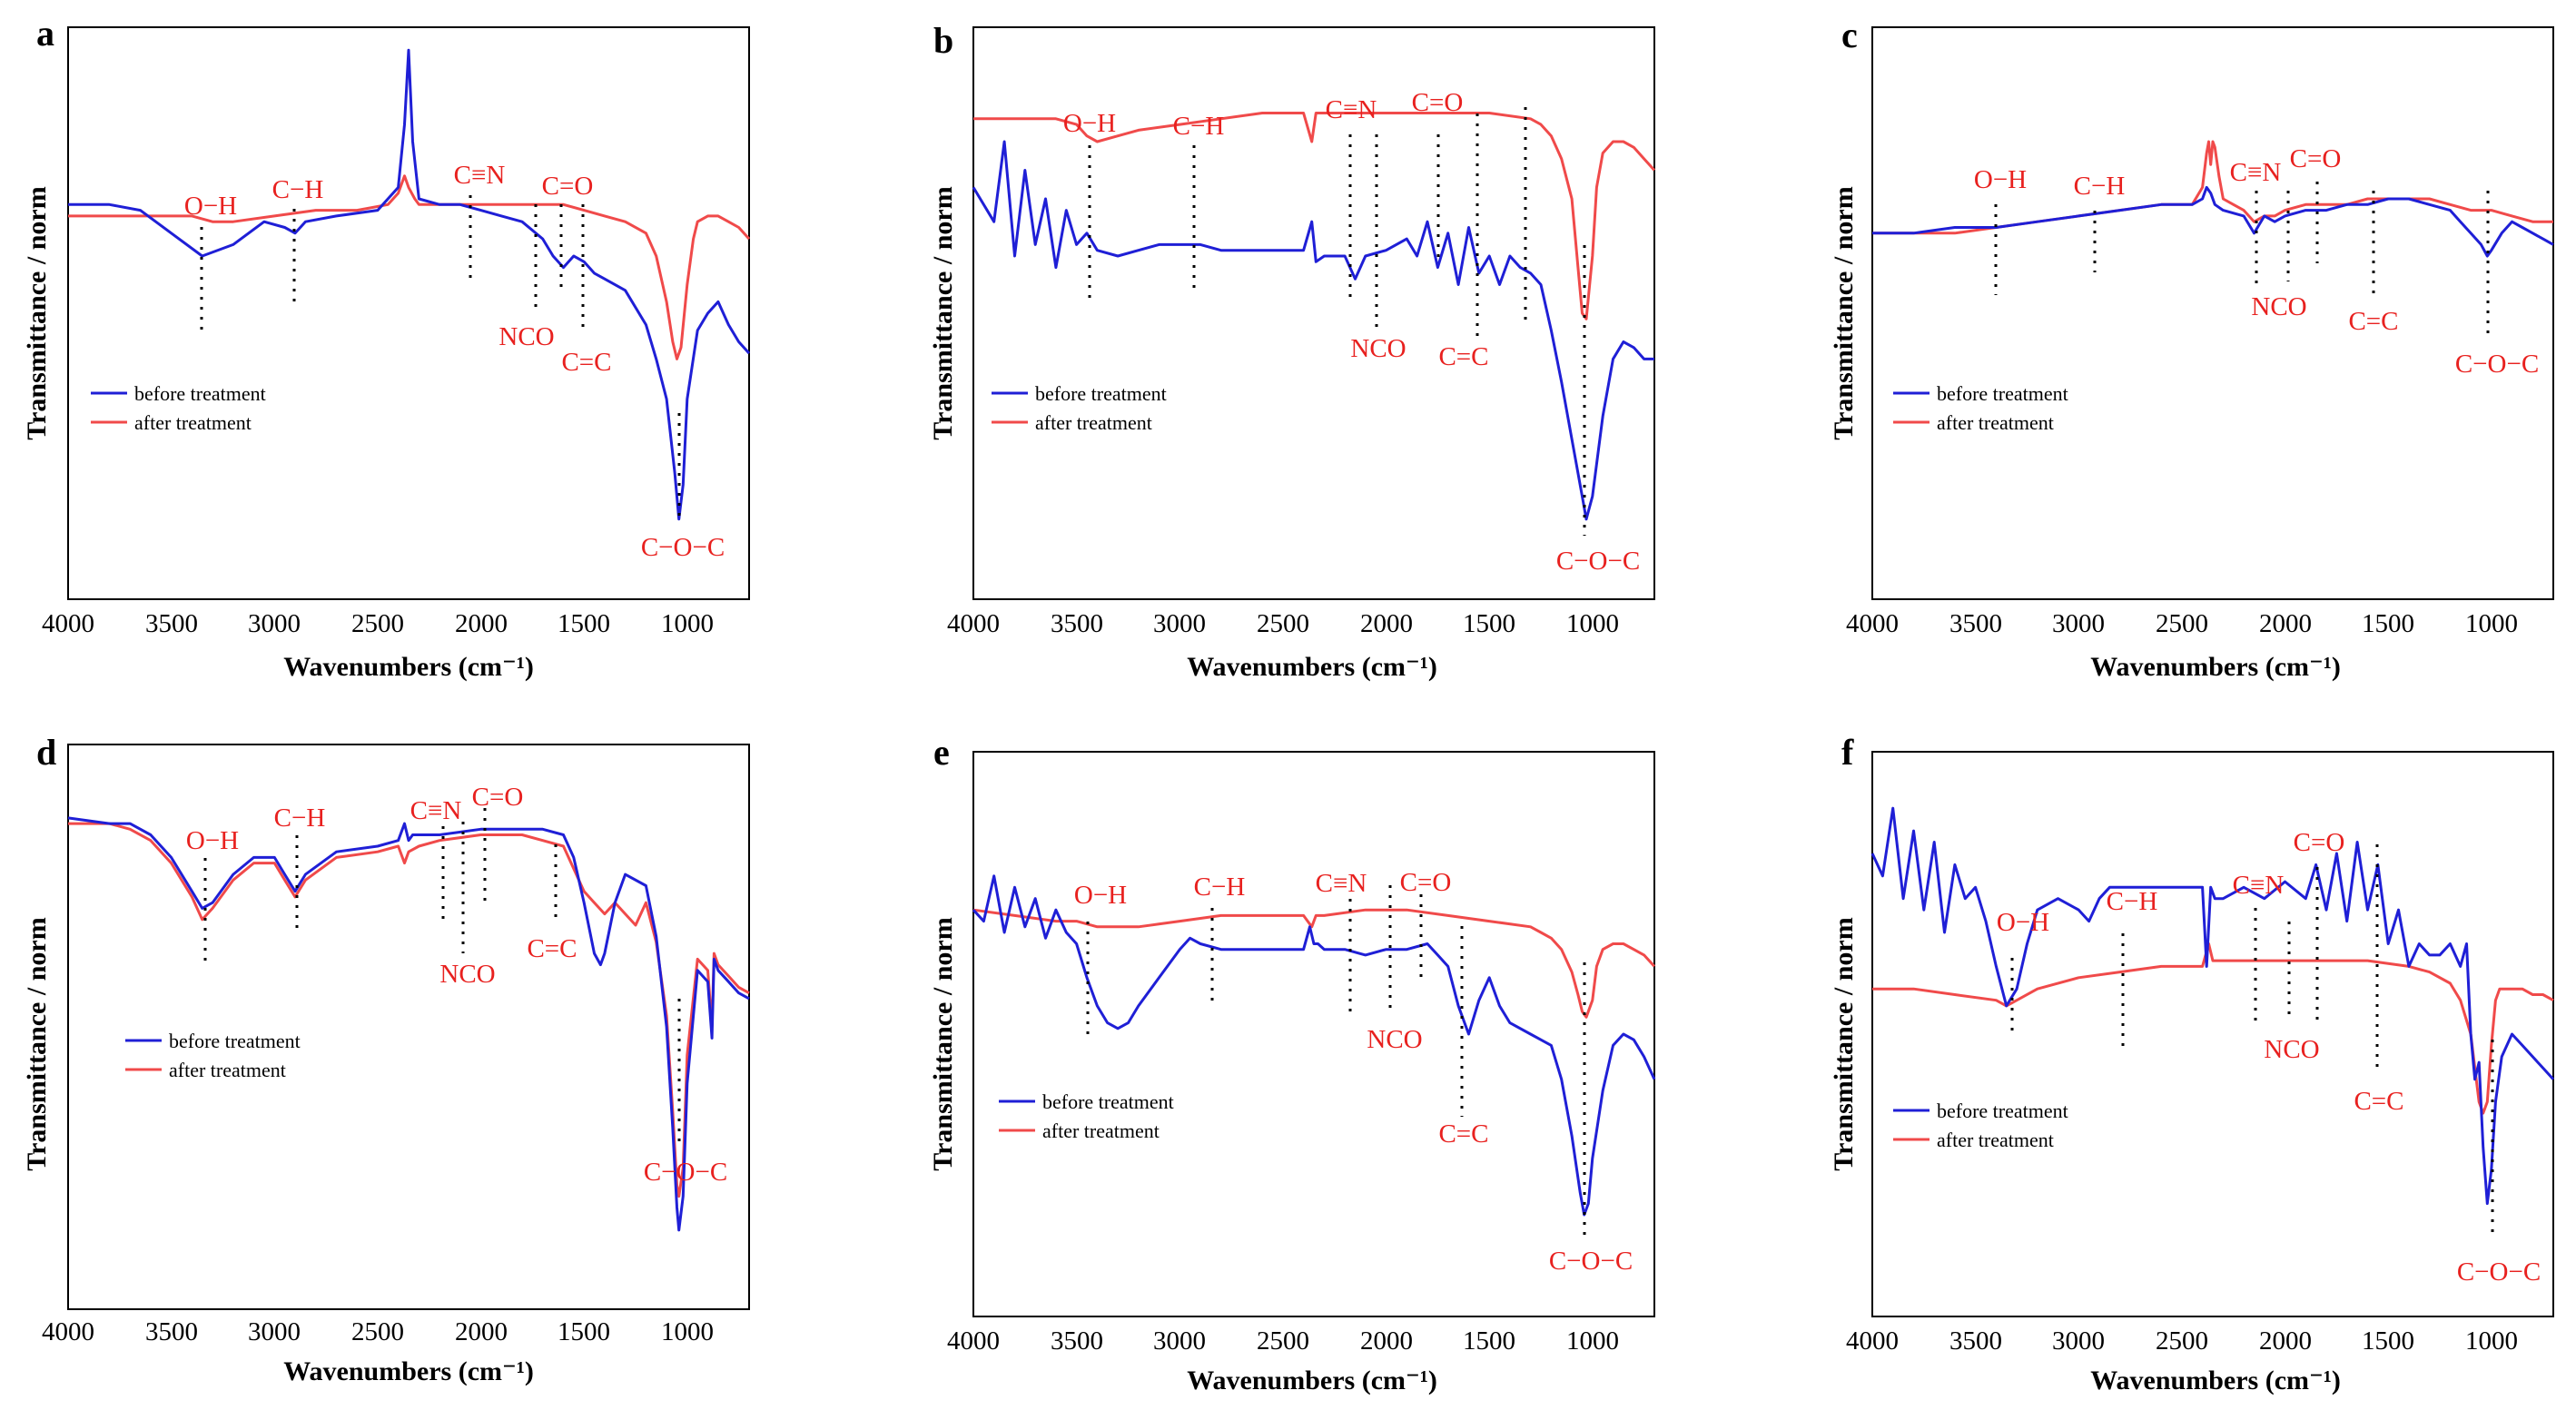 This screenshot has width=2576, height=1410. I want to click on plot-frame-f, so click(2212, 1034).